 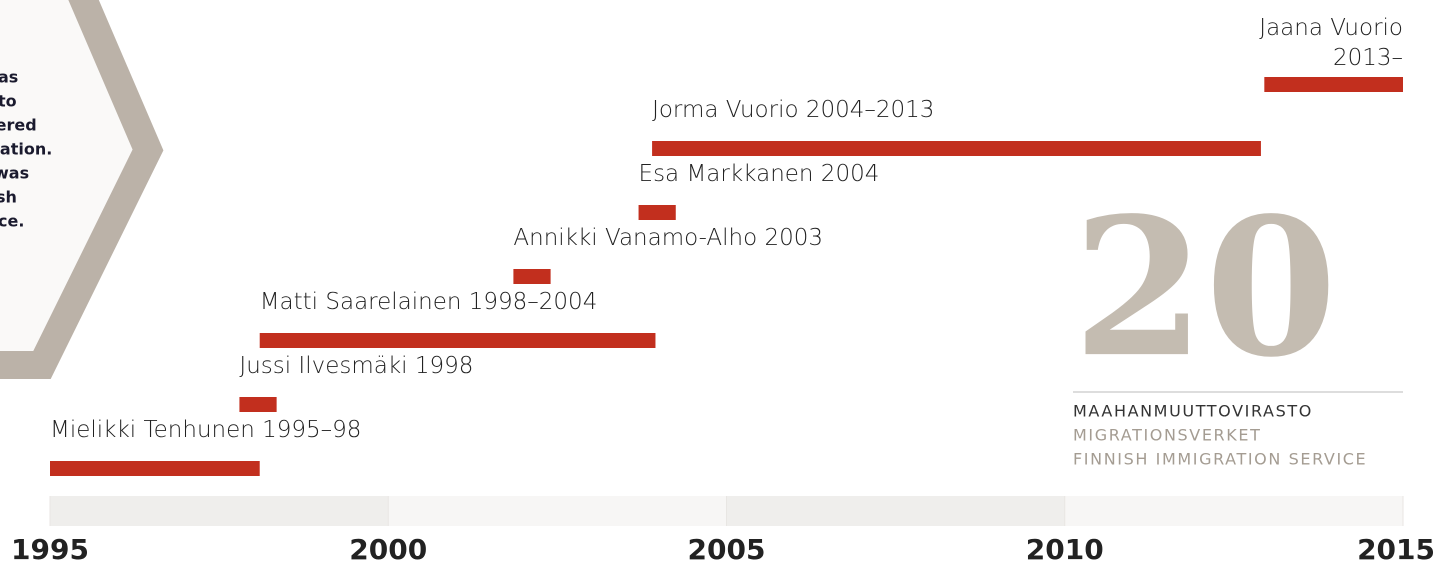 What do you see at coordinates (50, 549) in the screenshot?
I see `x-tick-label: 1995` at bounding box center [50, 549].